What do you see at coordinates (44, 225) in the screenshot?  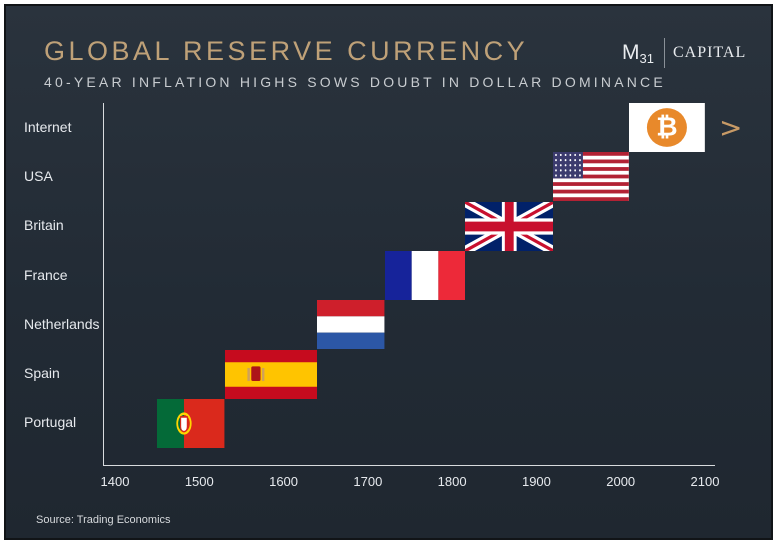 I see `y-label-britain: Britain` at bounding box center [44, 225].